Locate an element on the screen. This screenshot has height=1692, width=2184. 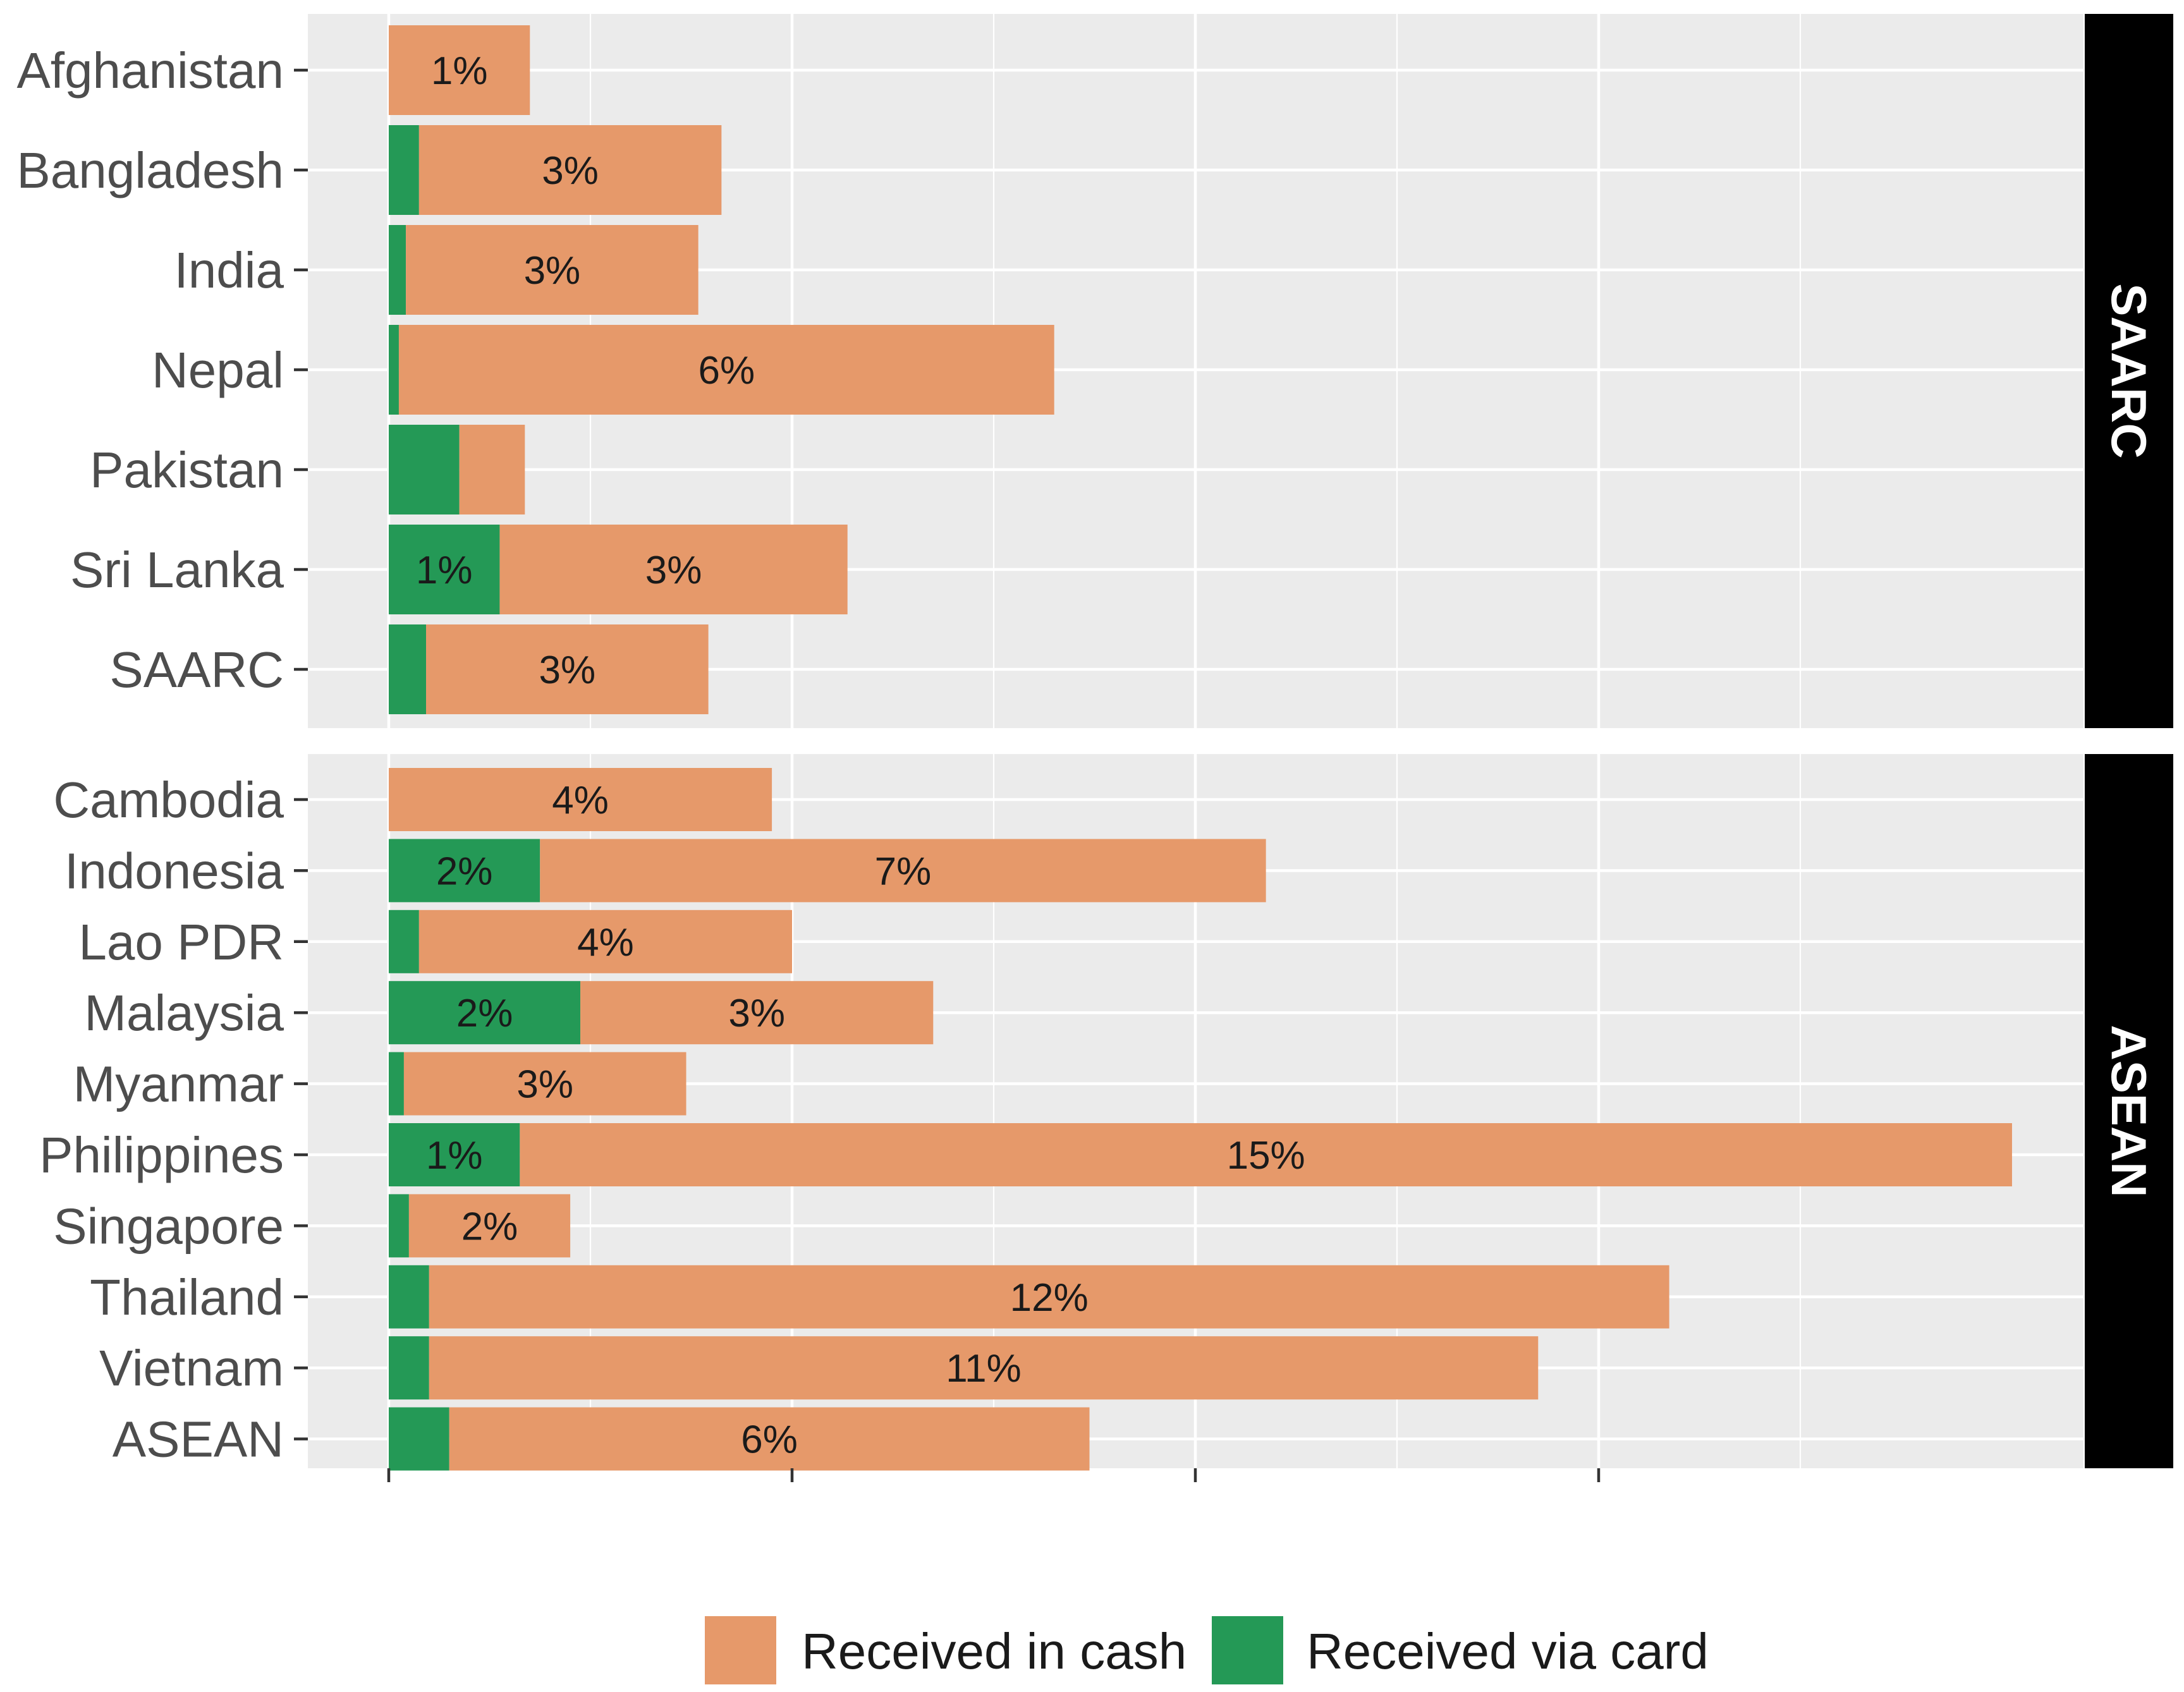
category-label: Indonesia is located at coordinates (174, 871).